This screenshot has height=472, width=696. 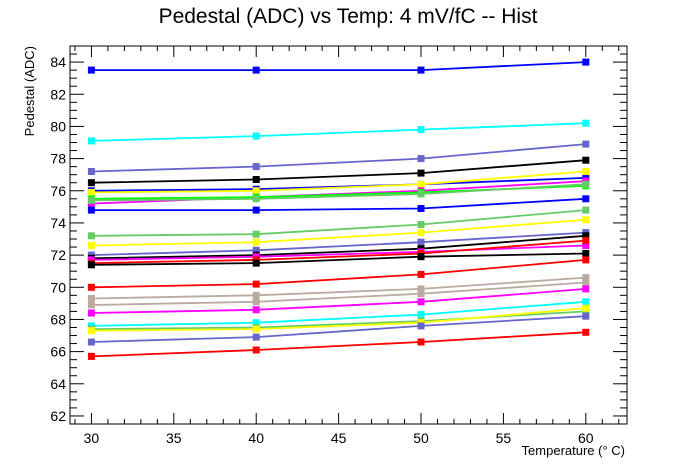 I want to click on x-tick-label: 35, so click(x=174, y=438).